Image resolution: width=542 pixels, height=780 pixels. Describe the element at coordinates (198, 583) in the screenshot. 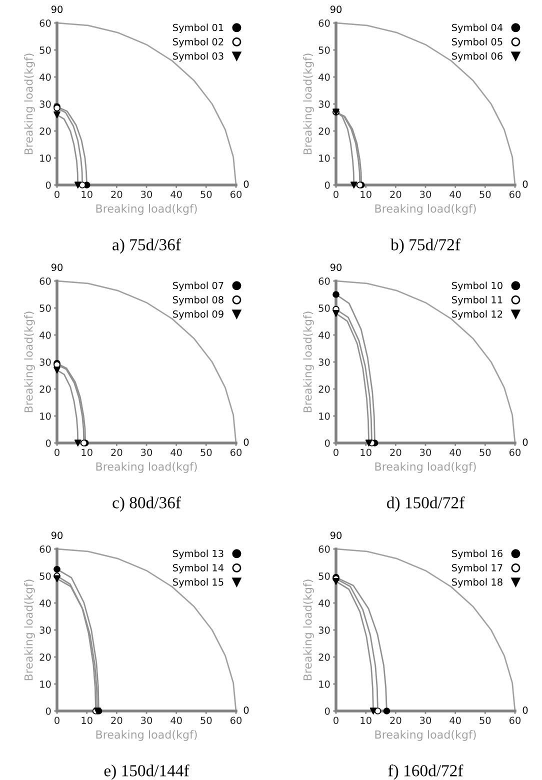

I see `legend-label: Symbol 15` at that location.